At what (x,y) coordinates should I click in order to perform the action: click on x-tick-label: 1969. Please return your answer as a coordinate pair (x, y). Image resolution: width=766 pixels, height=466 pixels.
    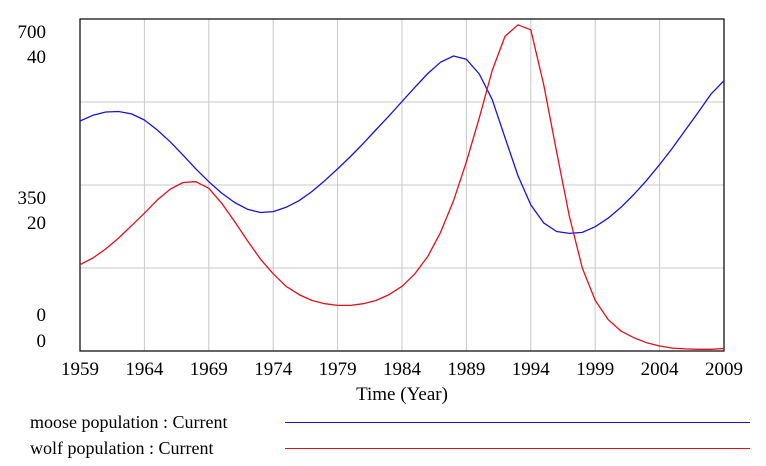
    Looking at the image, I should click on (209, 369).